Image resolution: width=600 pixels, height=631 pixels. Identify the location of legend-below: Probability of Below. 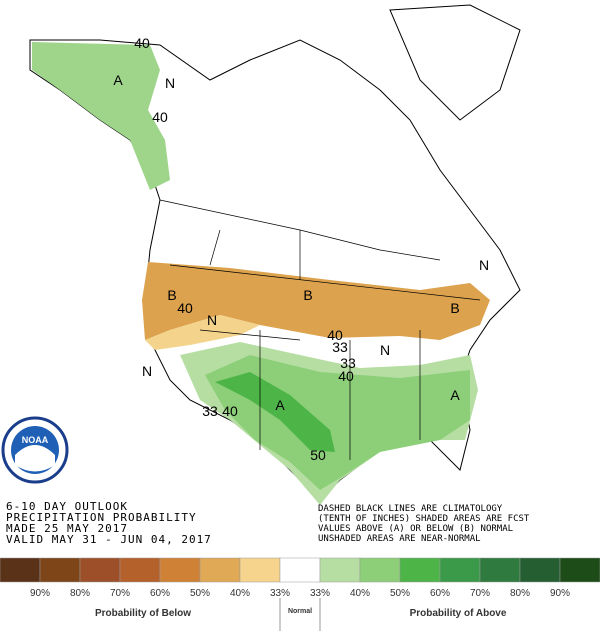
(143, 613).